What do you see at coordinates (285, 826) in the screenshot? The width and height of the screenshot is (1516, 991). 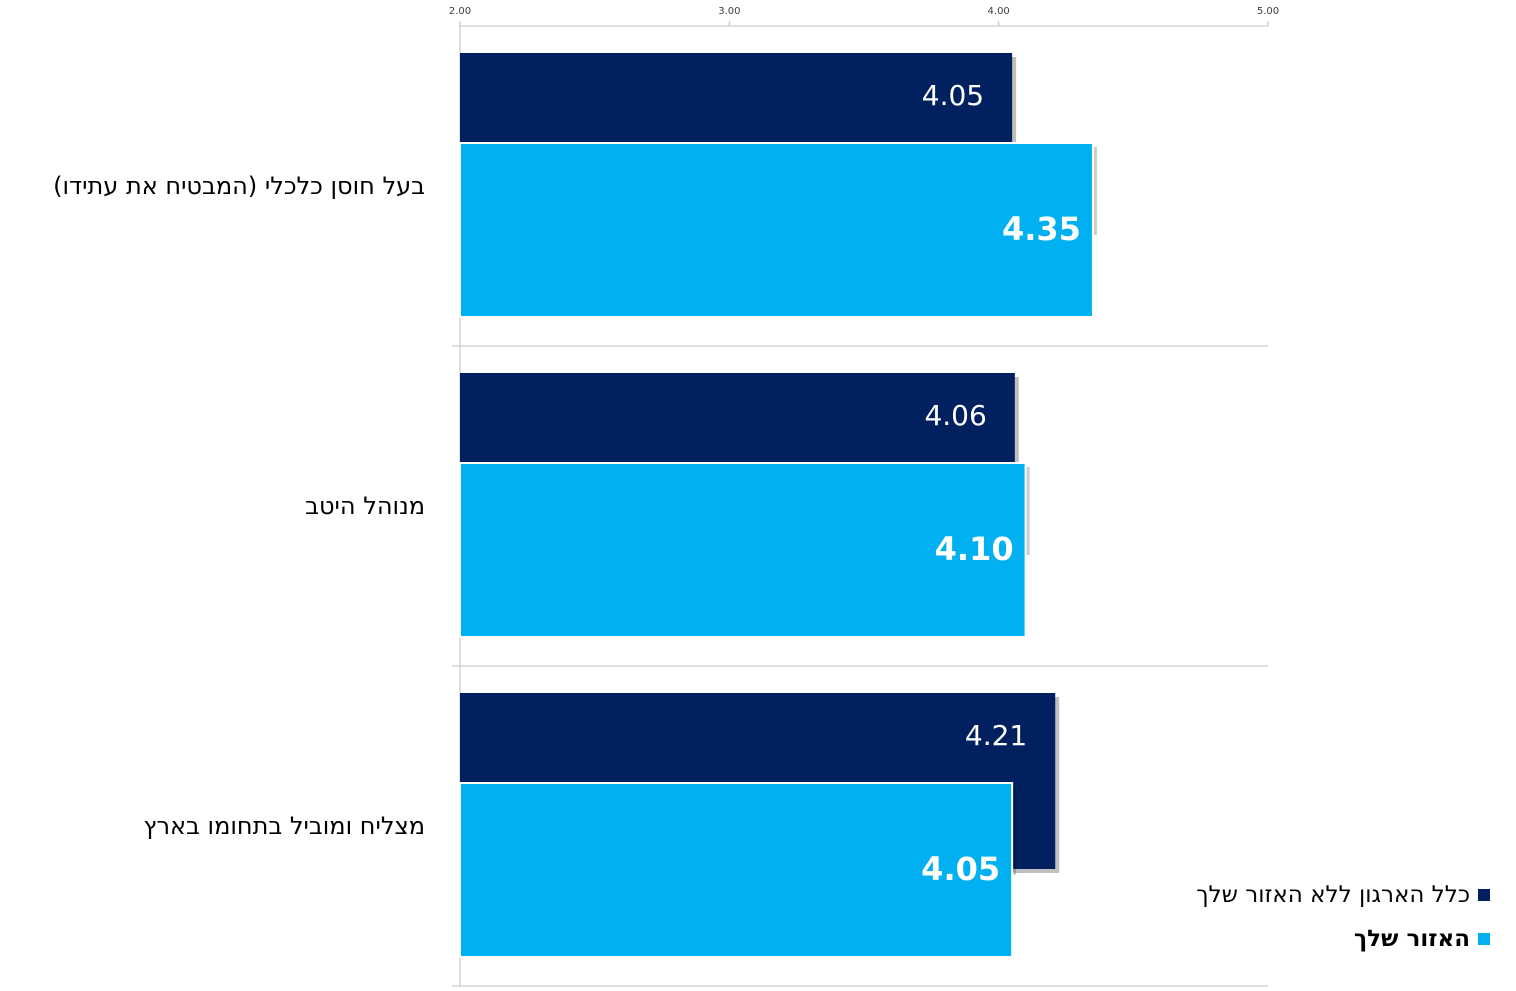 I see `category-label: מצליח ומוביל בתחומו בארץ` at bounding box center [285, 826].